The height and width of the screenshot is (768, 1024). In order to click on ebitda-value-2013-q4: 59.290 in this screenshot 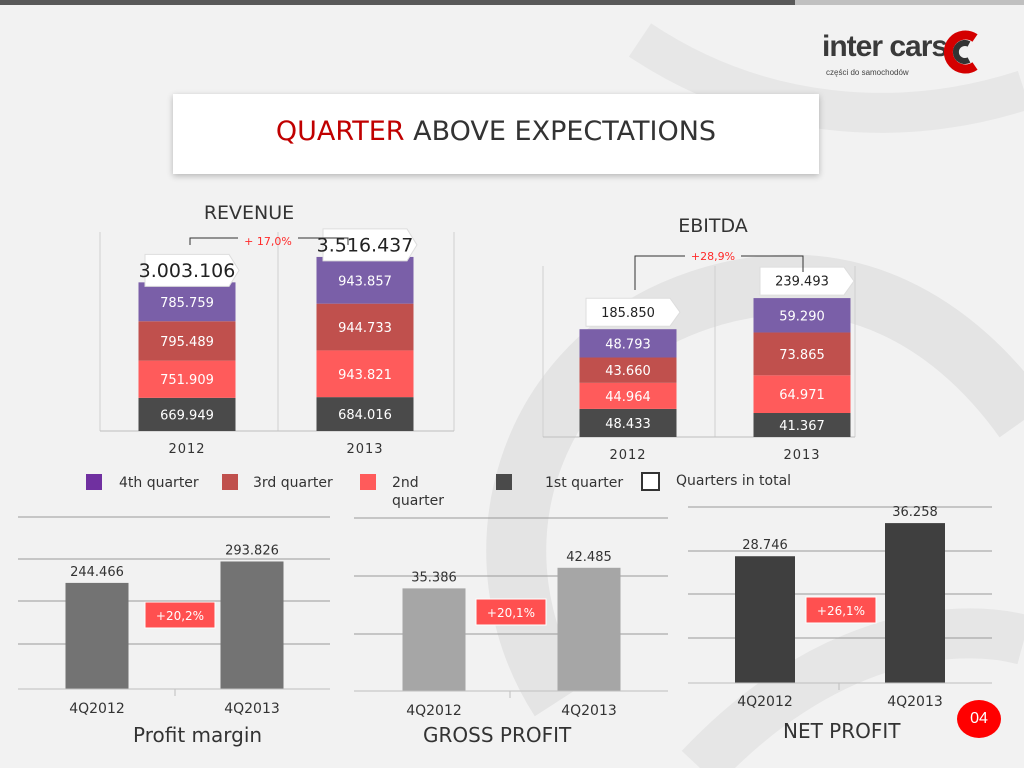, I will do `click(802, 316)`.